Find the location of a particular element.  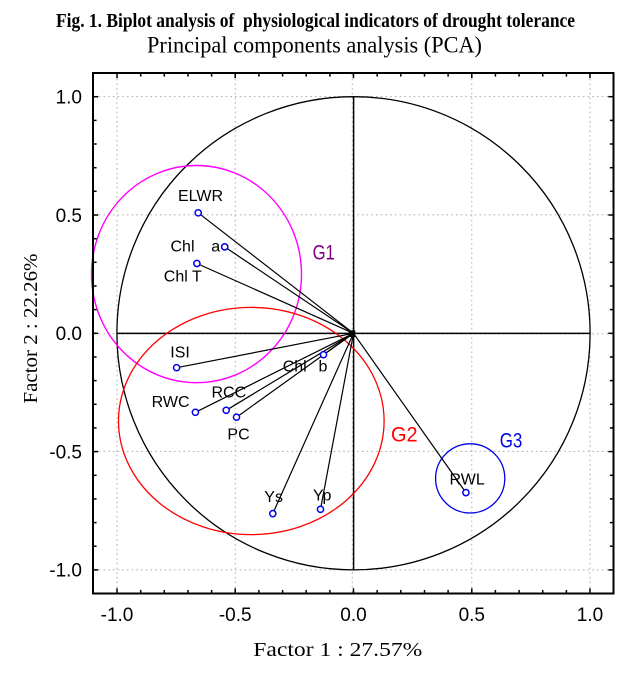

svg-text: RWL is located at coordinates (467, 479).